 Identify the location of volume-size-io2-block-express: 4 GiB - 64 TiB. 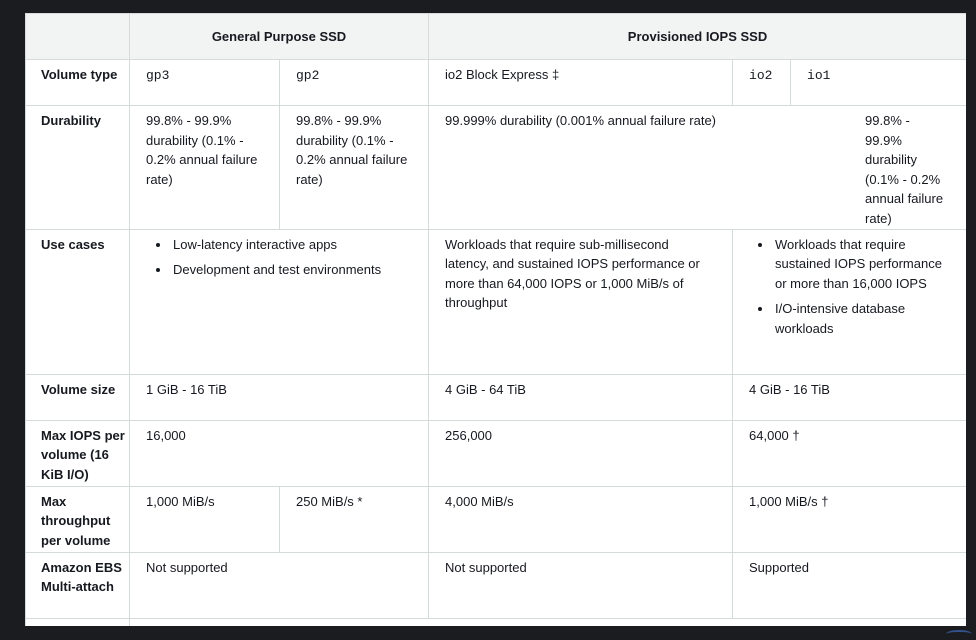
(581, 397).